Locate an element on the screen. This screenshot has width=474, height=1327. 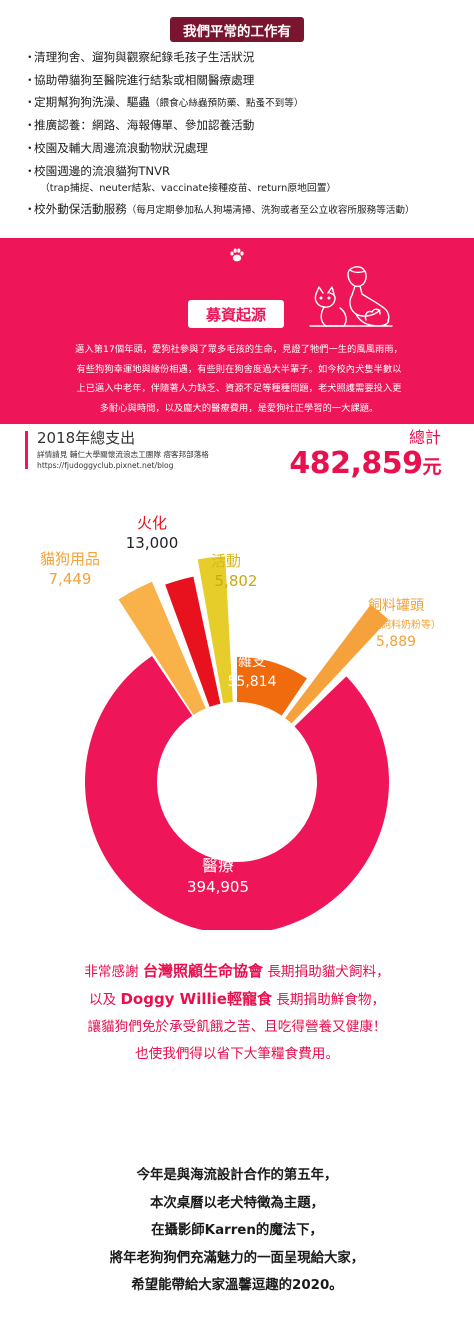
cremation-label: 火化 is located at coordinates (152, 523).